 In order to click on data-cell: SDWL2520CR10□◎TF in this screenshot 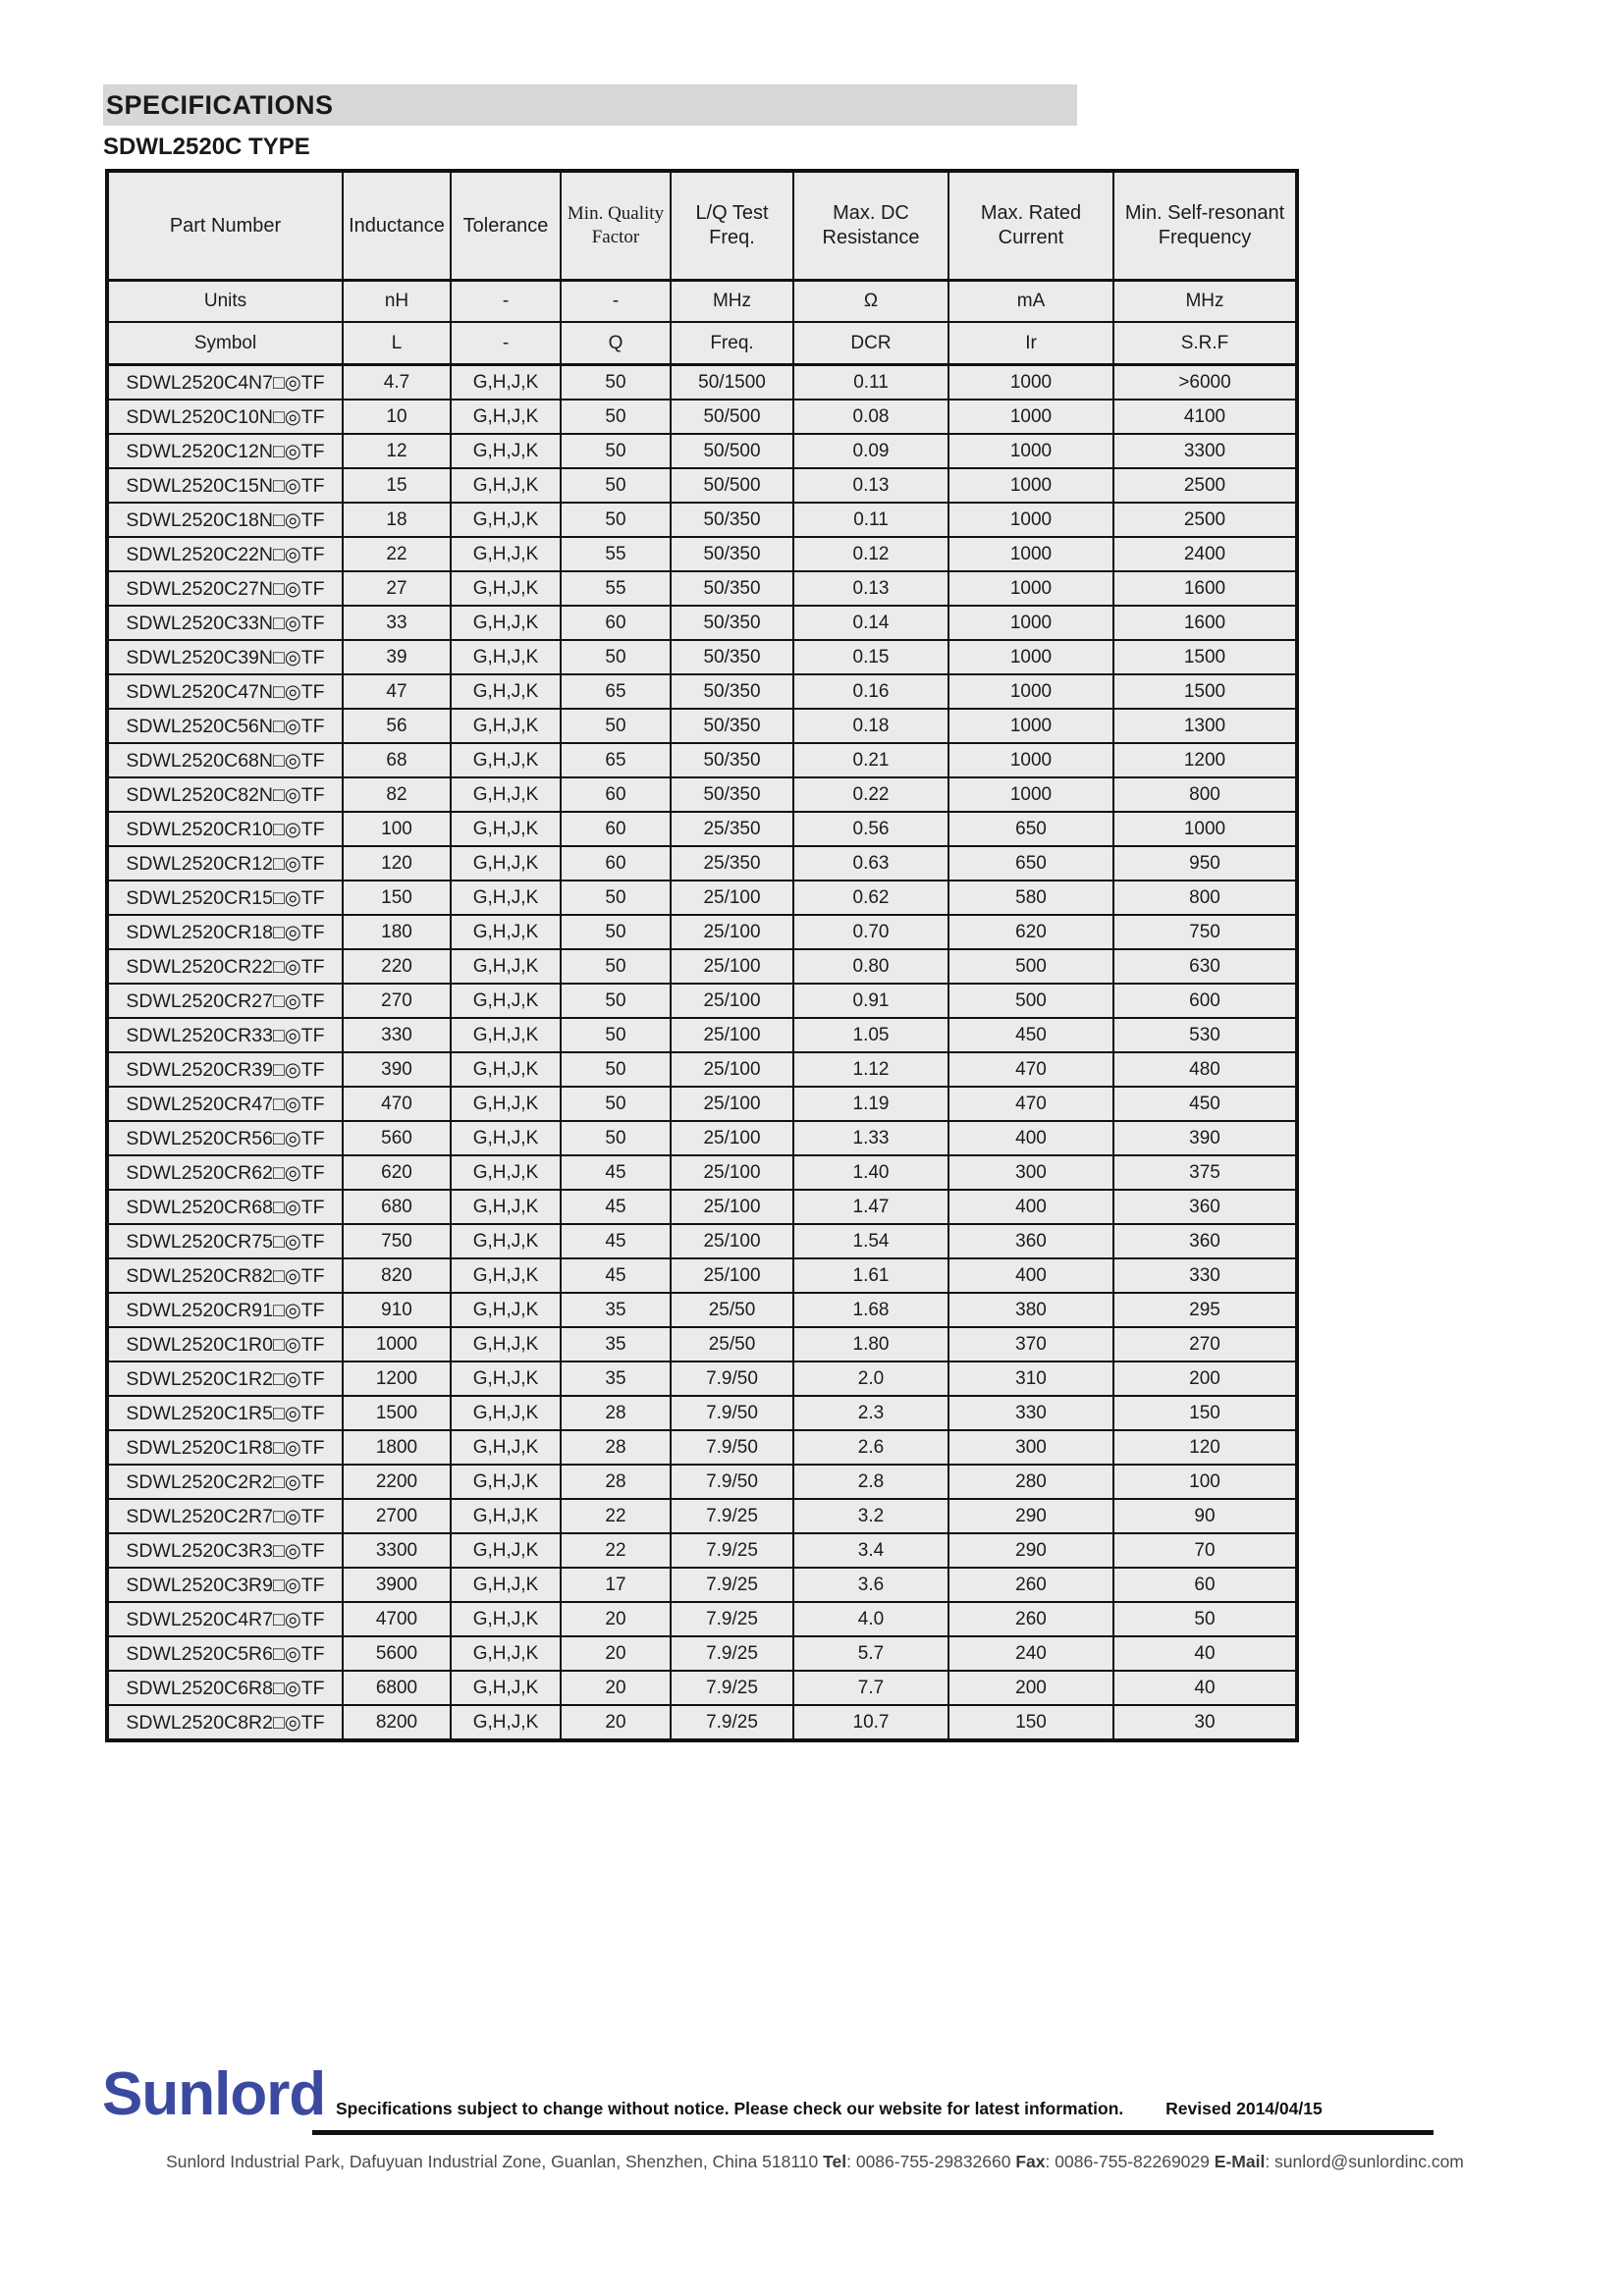, I will do `click(225, 829)`.